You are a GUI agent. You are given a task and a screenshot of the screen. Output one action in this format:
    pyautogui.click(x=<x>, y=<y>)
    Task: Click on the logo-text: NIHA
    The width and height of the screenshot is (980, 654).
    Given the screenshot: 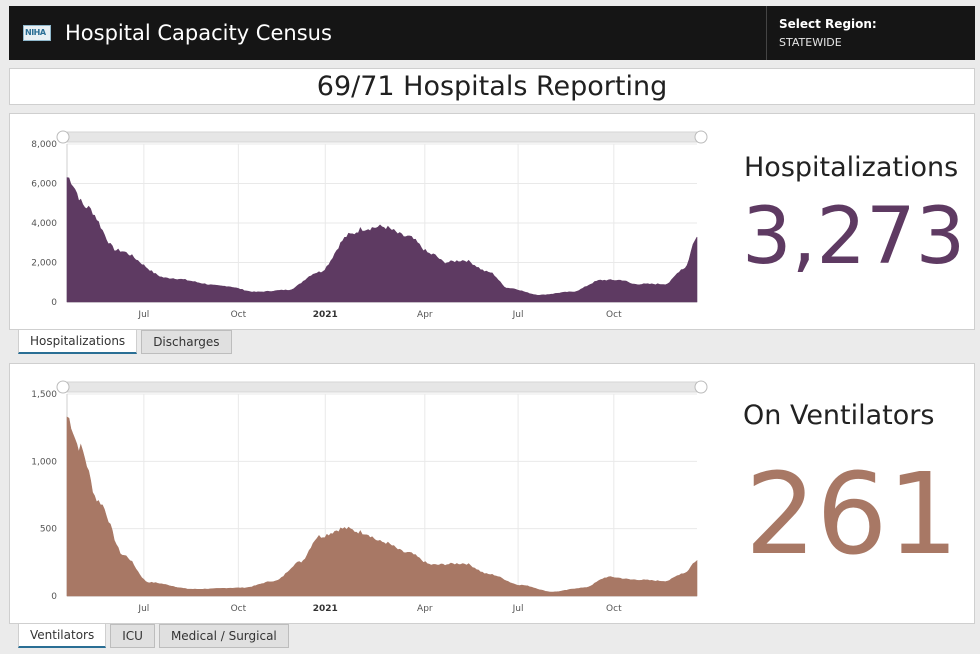 What is the action you would take?
    pyautogui.click(x=35, y=32)
    